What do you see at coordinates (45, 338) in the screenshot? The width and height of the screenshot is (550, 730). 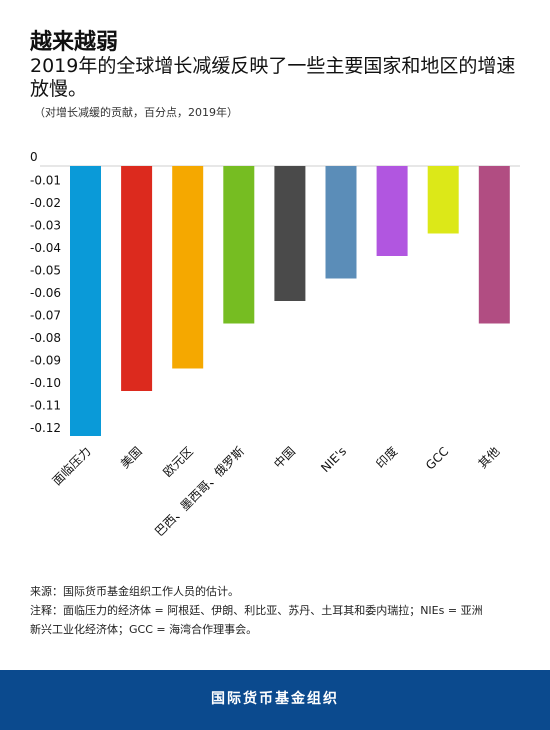 I see `y-tick-label: -0.08` at bounding box center [45, 338].